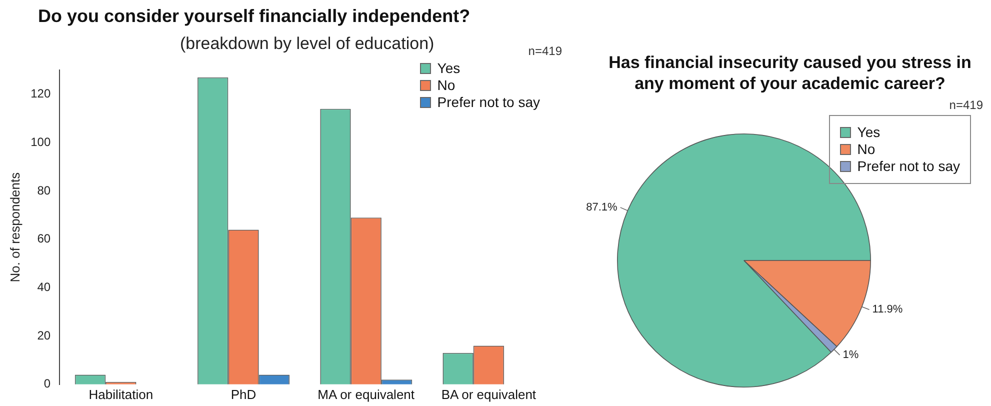 The width and height of the screenshot is (991, 406). Describe the element at coordinates (887, 310) in the screenshot. I see `data-label: 11.9%` at that location.